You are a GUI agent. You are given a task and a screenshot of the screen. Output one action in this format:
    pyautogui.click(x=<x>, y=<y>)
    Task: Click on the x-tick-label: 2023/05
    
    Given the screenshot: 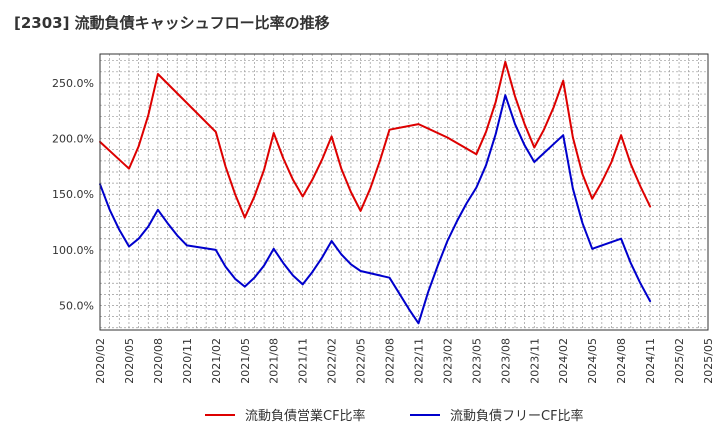 What is the action you would take?
    pyautogui.click(x=476, y=361)
    